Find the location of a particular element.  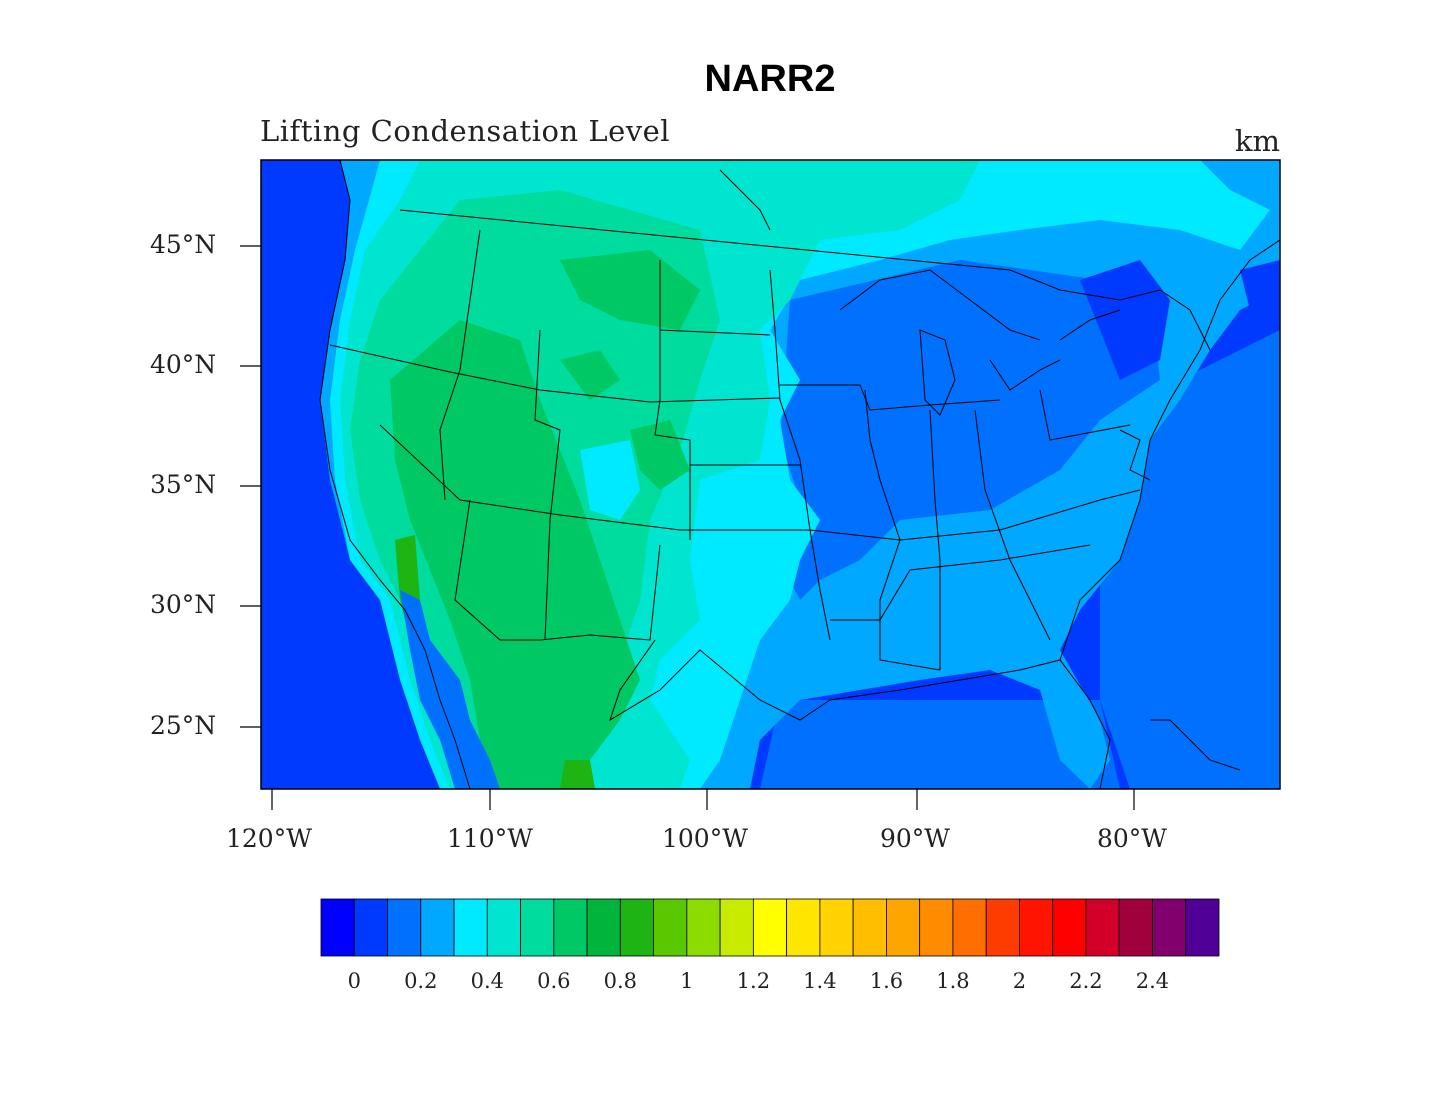

units-label: km is located at coordinates (1257, 141).